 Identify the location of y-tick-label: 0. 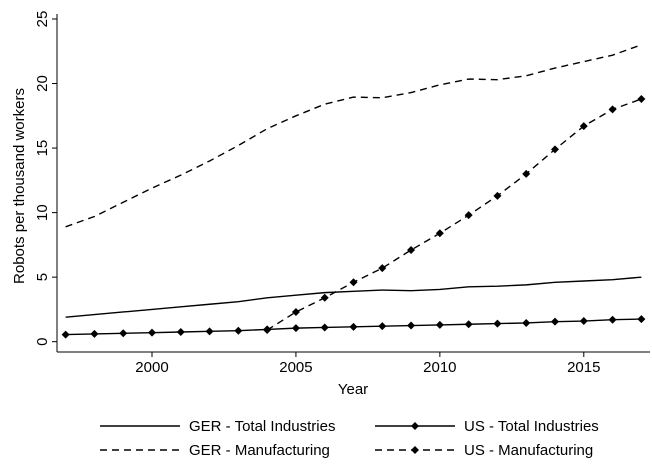
(42, 342).